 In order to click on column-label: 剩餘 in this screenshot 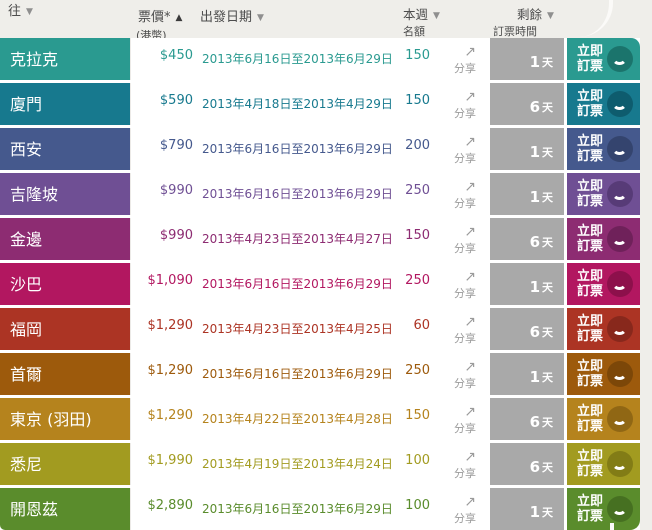, I will do `click(530, 14)`.